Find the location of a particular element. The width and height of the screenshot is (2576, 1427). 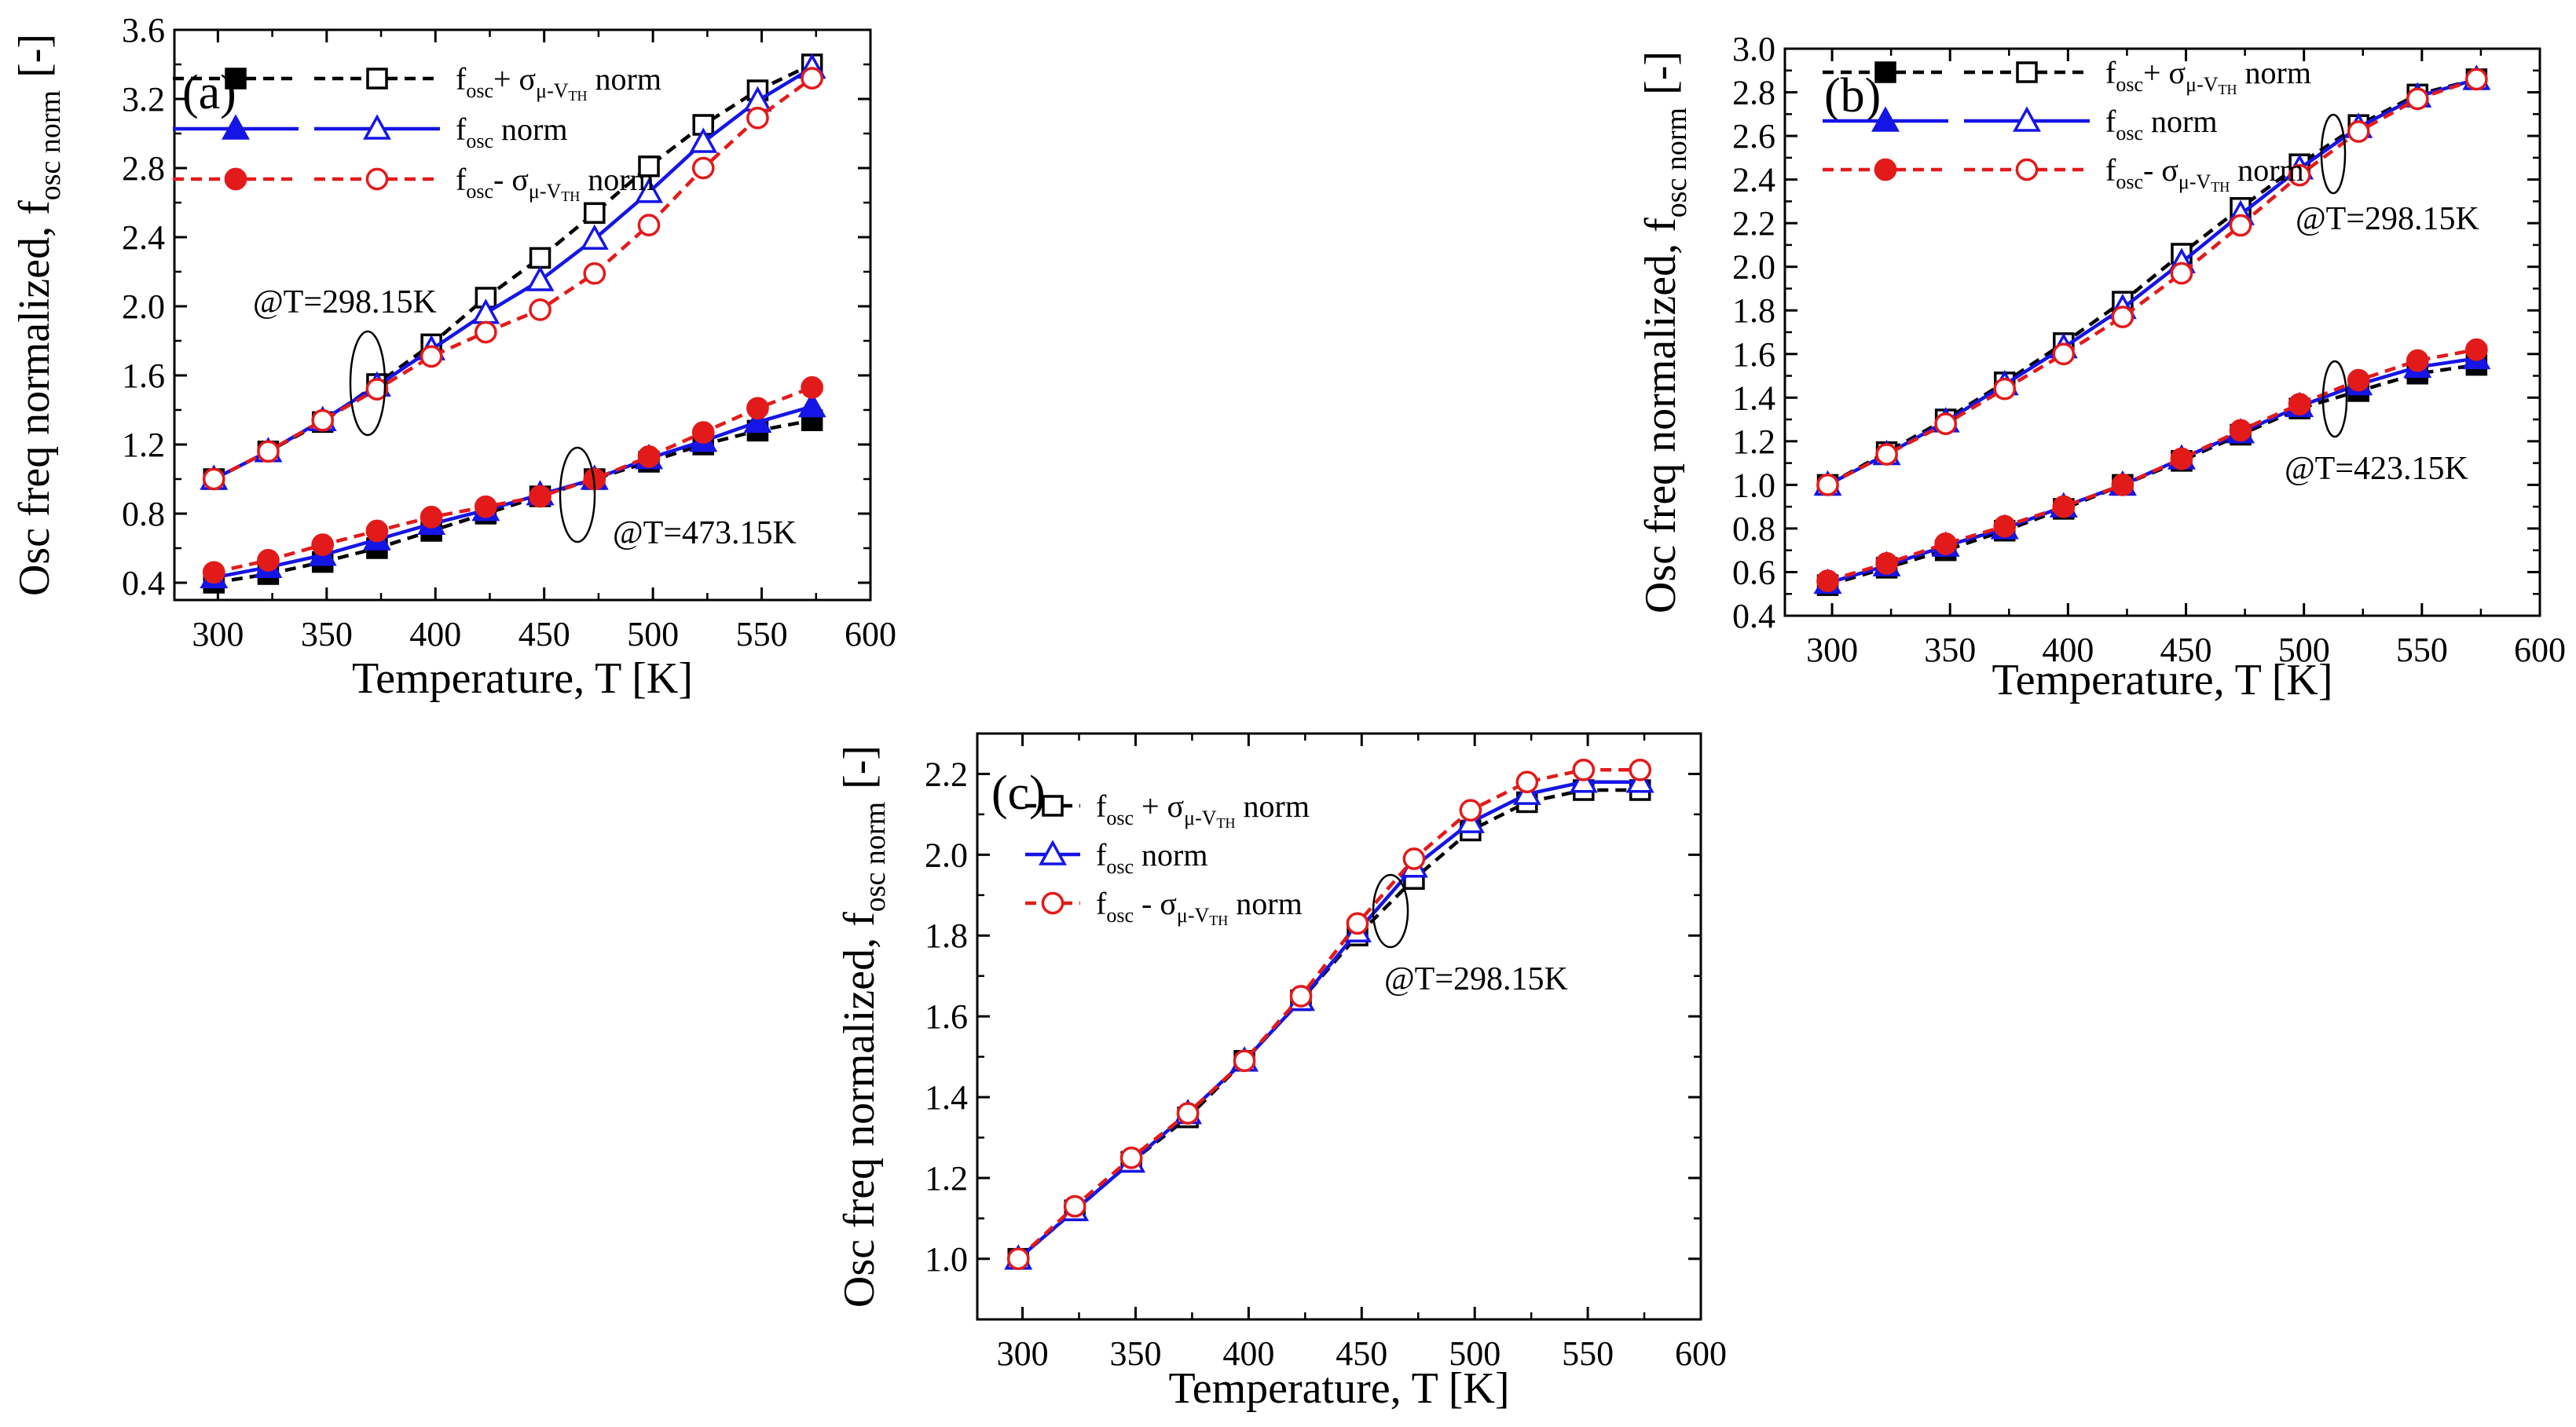

y-tick-label: 0.6 is located at coordinates (1753, 572).